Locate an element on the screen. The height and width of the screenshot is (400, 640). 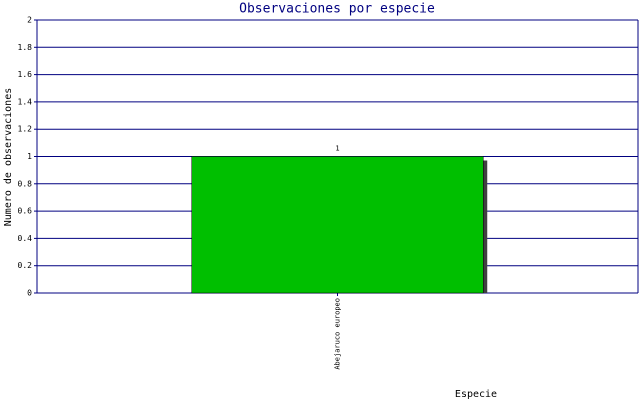
y-tick-label: 0 is located at coordinates (29, 293).